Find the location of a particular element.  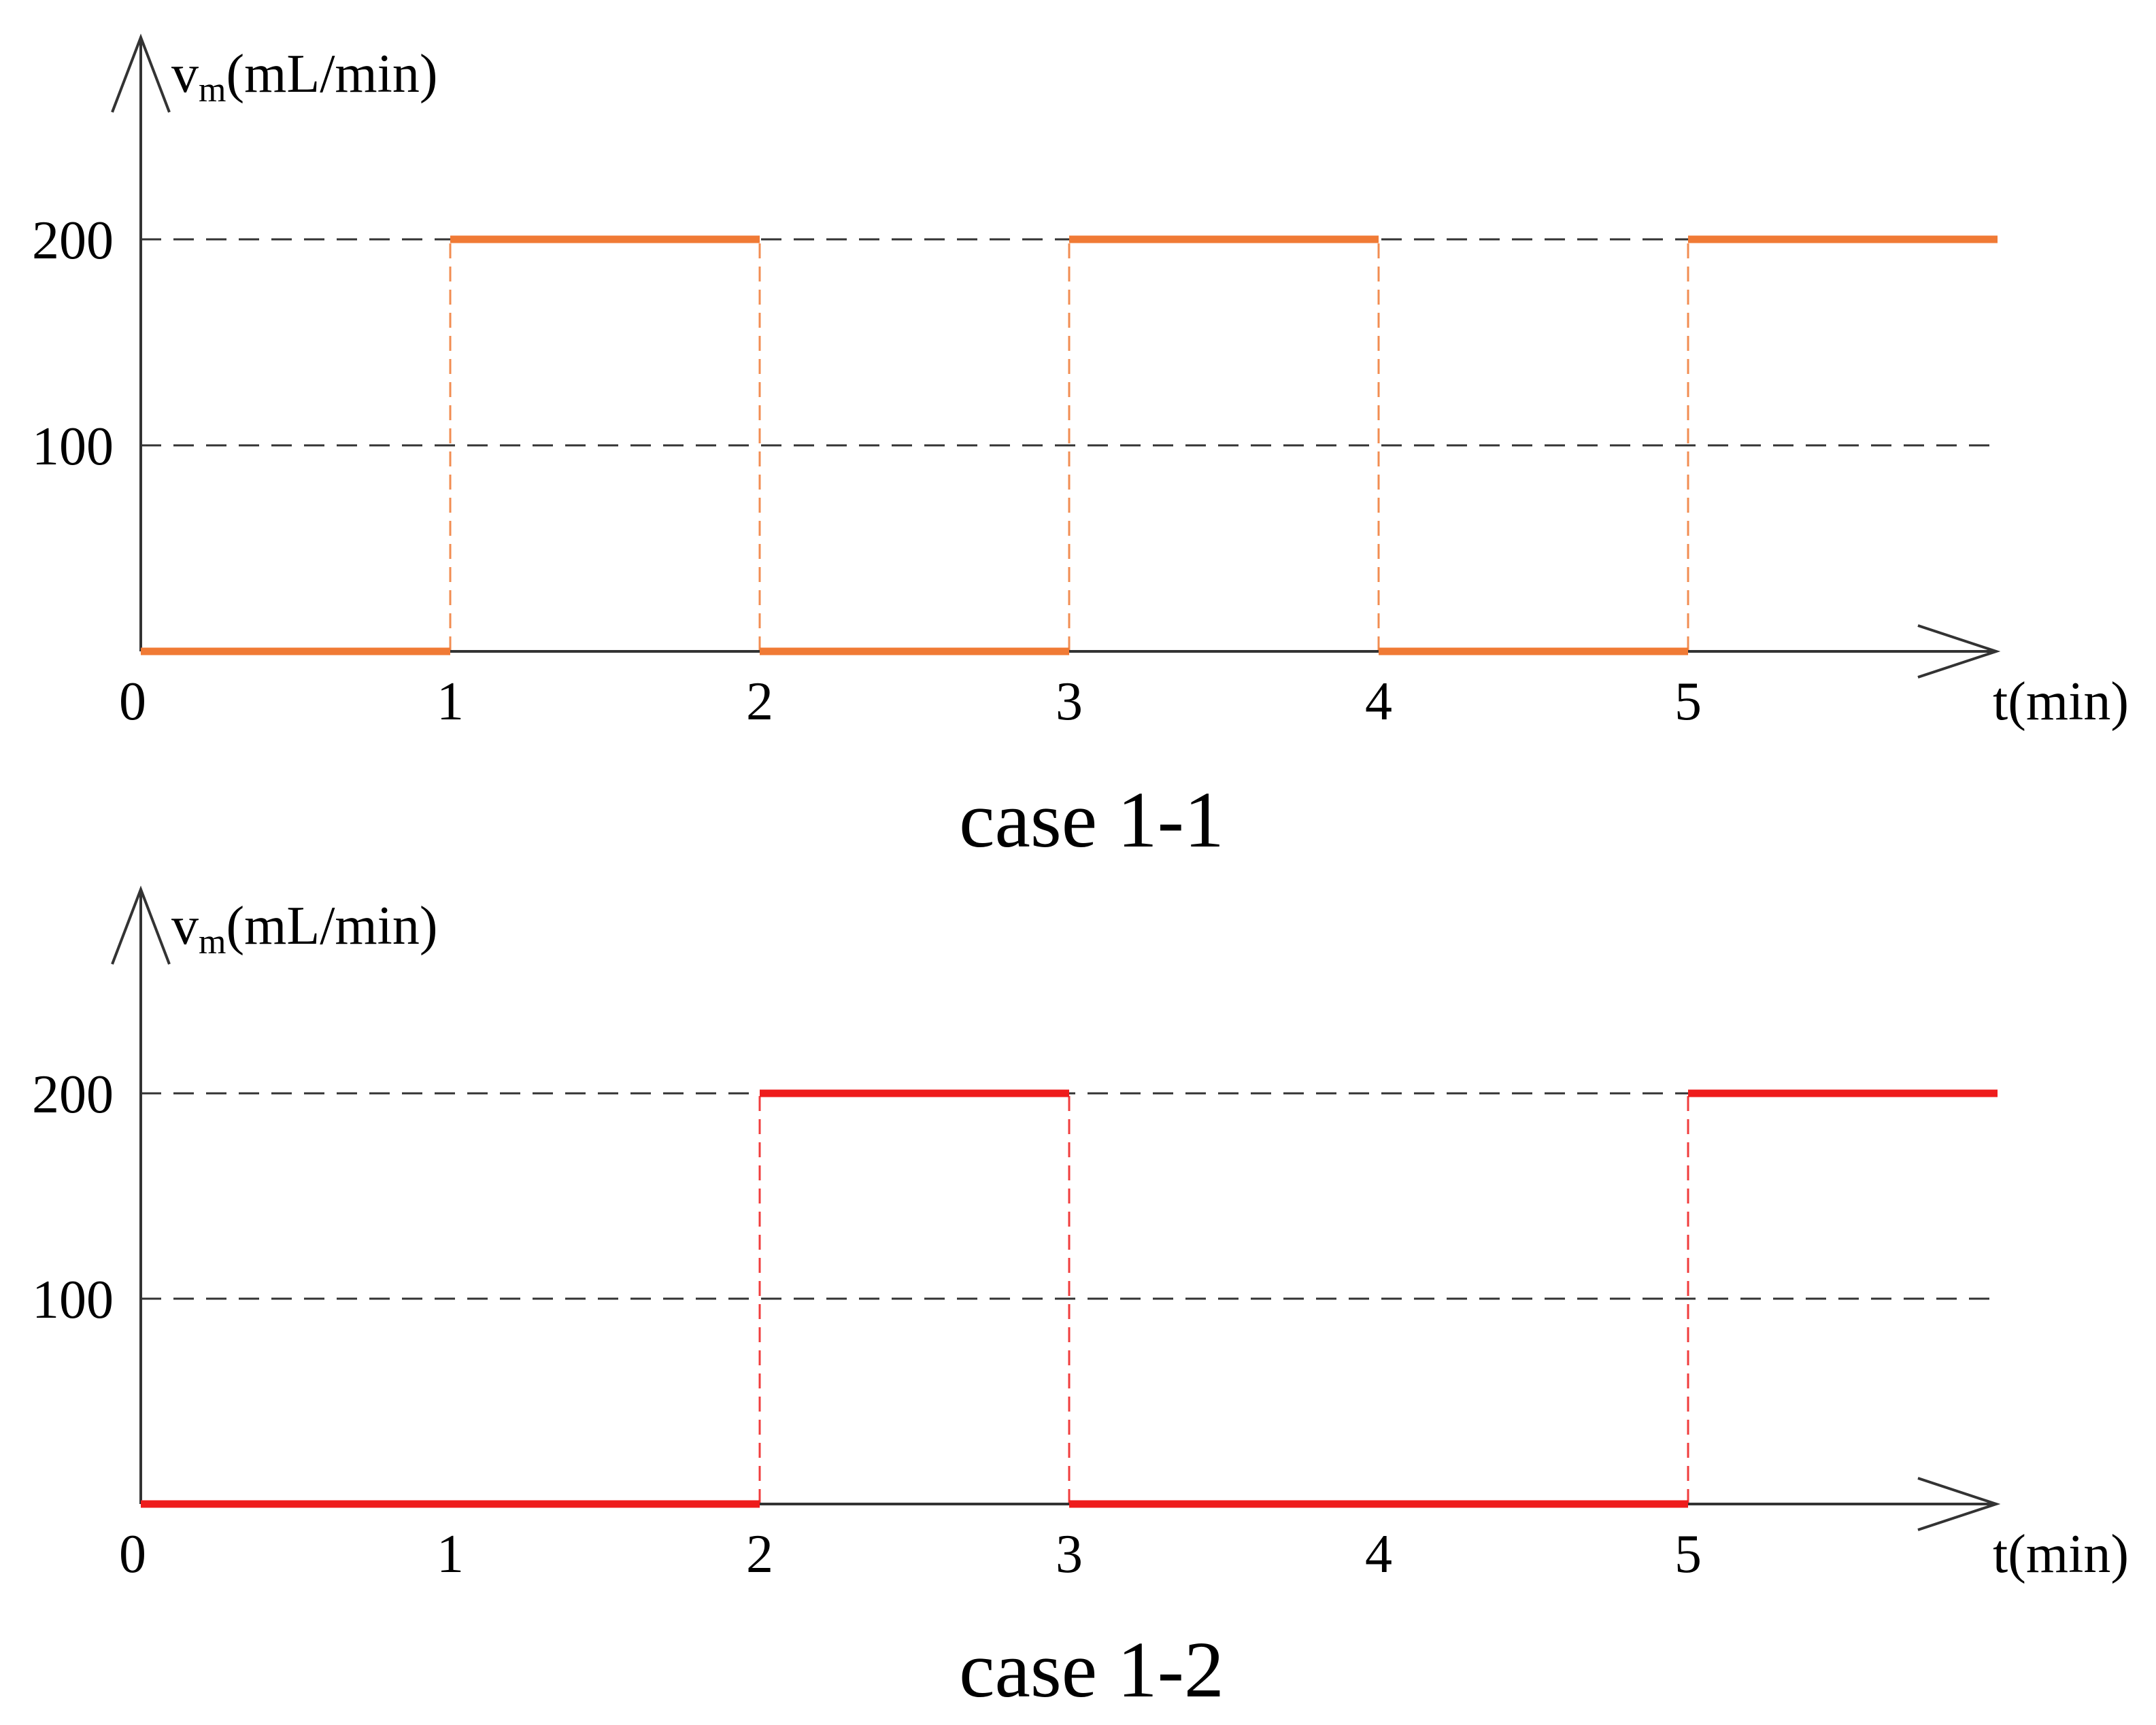

chart-caption: case 1-2 is located at coordinates (1091, 1669).